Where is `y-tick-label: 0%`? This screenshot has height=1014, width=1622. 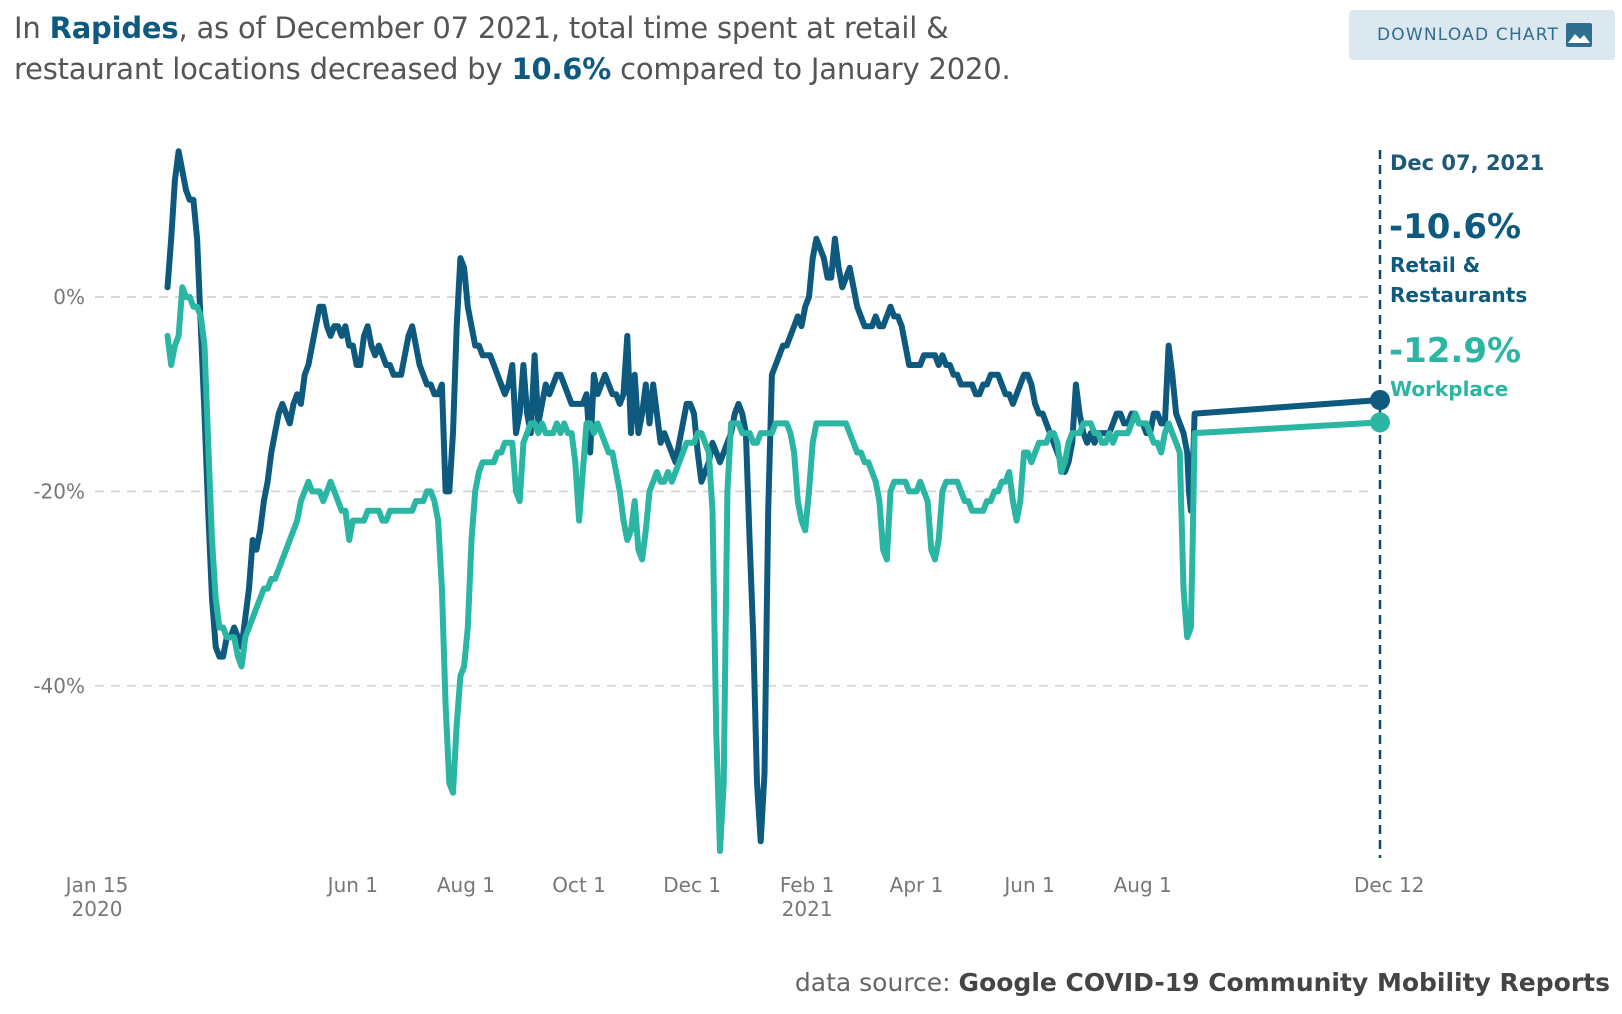
y-tick-label: 0% is located at coordinates (69, 297).